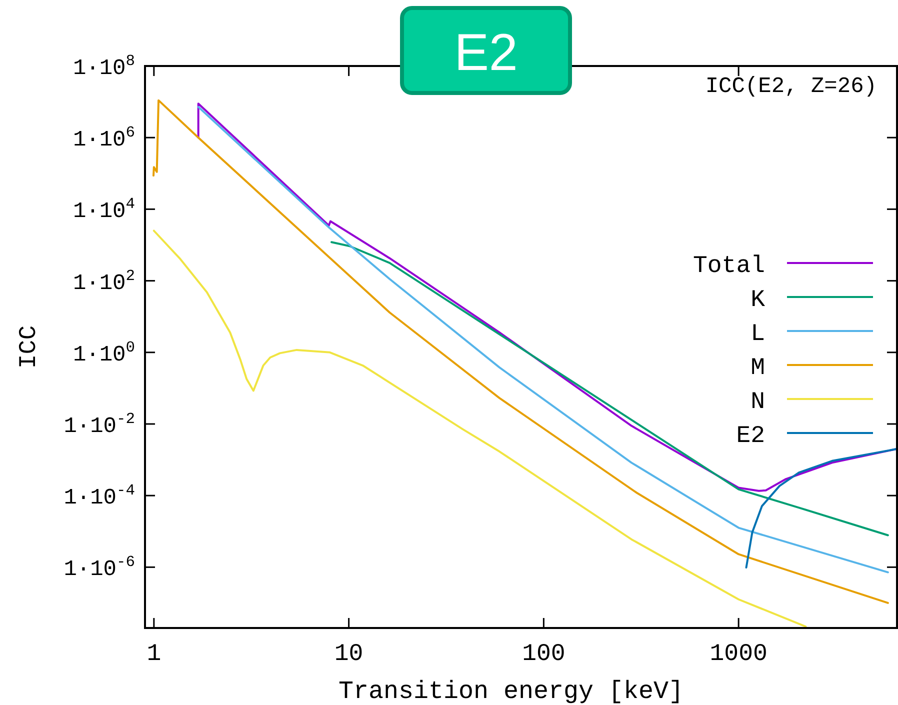  I want to click on legend-label: N, so click(757, 402).